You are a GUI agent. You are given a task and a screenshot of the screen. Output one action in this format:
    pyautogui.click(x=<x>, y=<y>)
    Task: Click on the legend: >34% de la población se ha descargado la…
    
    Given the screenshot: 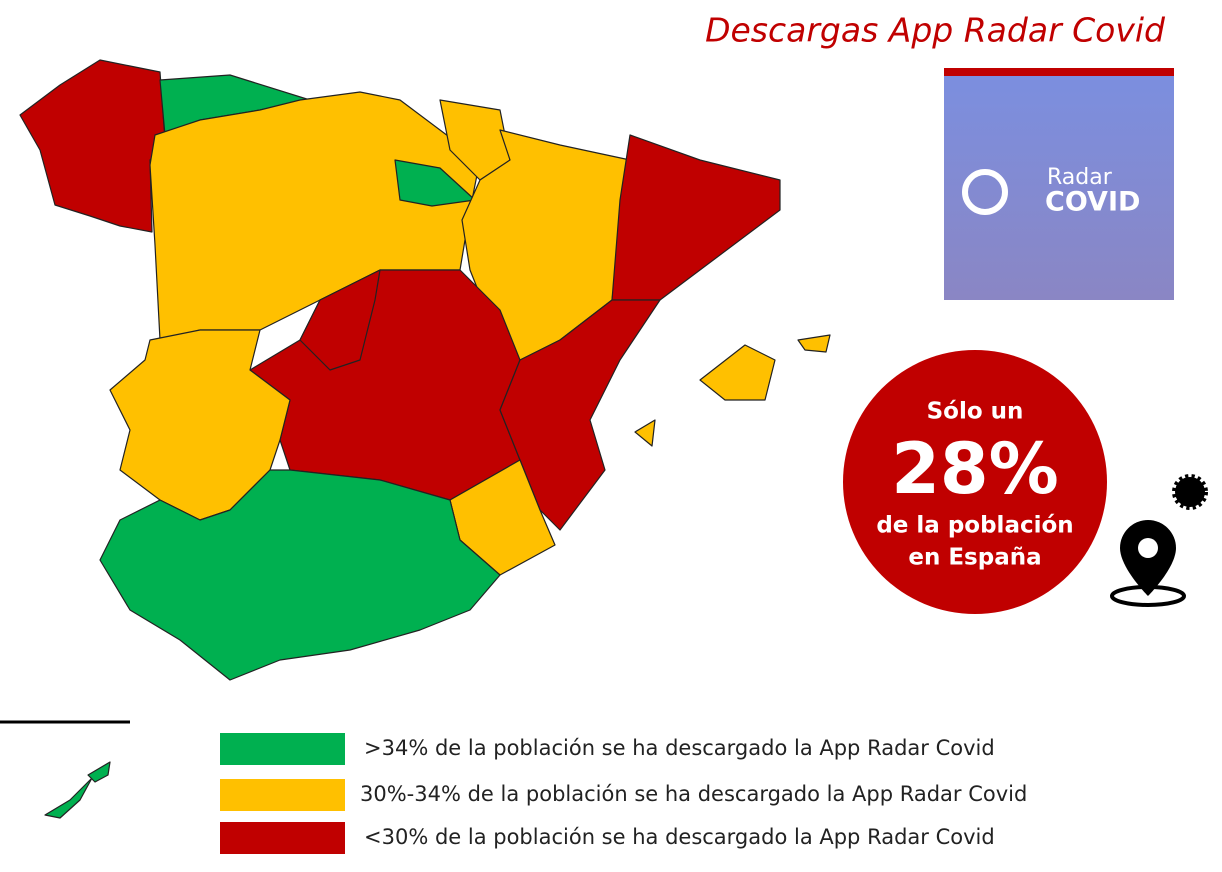 What is the action you would take?
    pyautogui.click(x=623, y=793)
    